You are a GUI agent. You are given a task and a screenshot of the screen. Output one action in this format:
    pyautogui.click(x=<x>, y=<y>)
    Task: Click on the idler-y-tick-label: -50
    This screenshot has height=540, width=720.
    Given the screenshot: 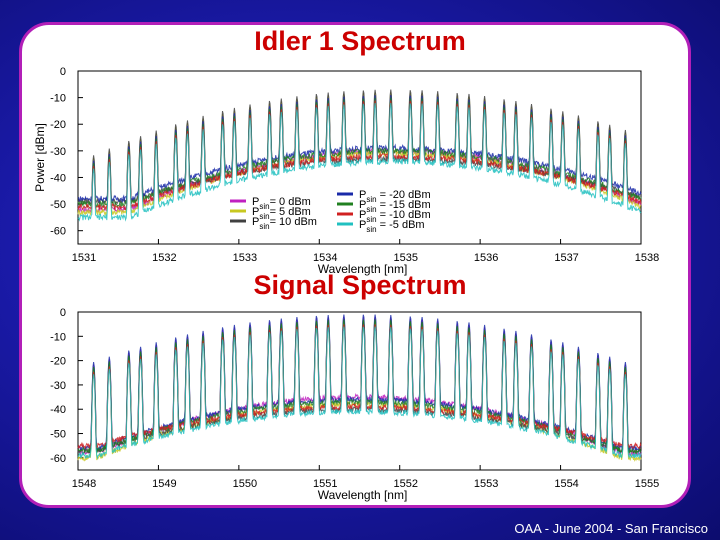 What is the action you would take?
    pyautogui.click(x=58, y=205)
    